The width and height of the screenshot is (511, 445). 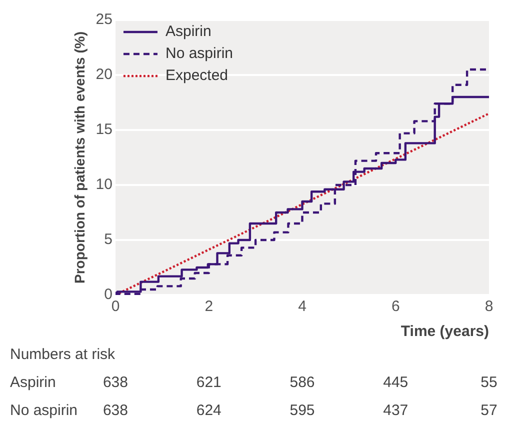 What do you see at coordinates (188, 31) in the screenshot?
I see `legend-label: Aspirin` at bounding box center [188, 31].